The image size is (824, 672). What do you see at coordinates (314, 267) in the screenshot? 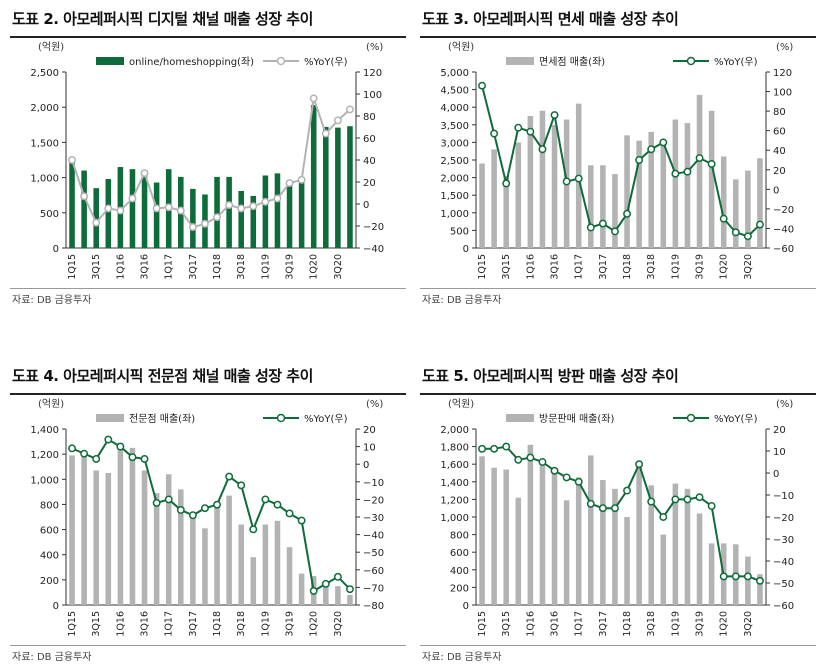
I see `x-tick-label: 1Q20` at bounding box center [314, 267].